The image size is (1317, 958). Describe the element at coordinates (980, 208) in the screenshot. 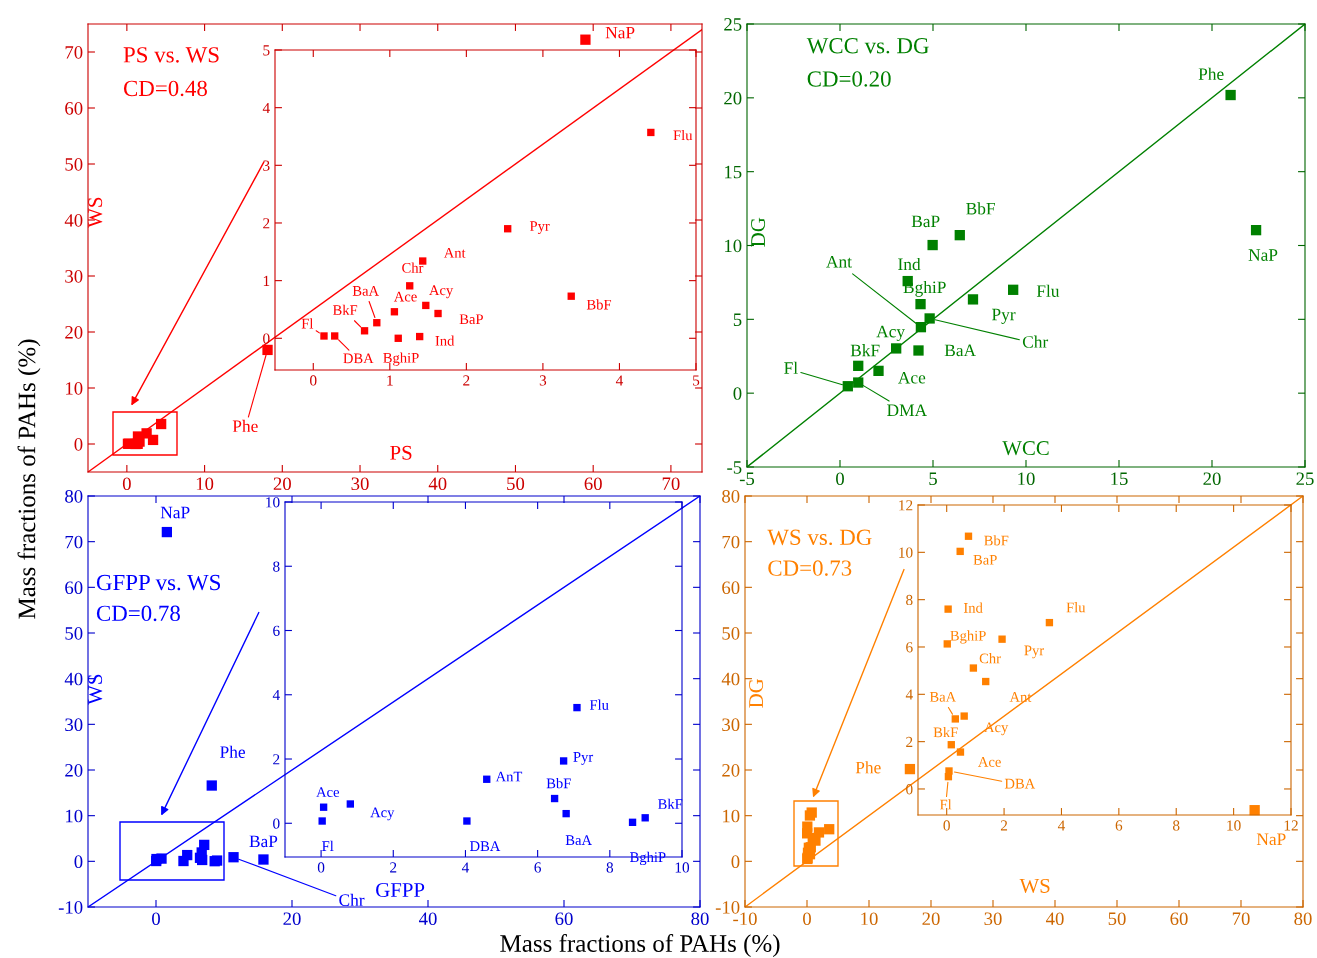

I see `annotation: BbF` at that location.